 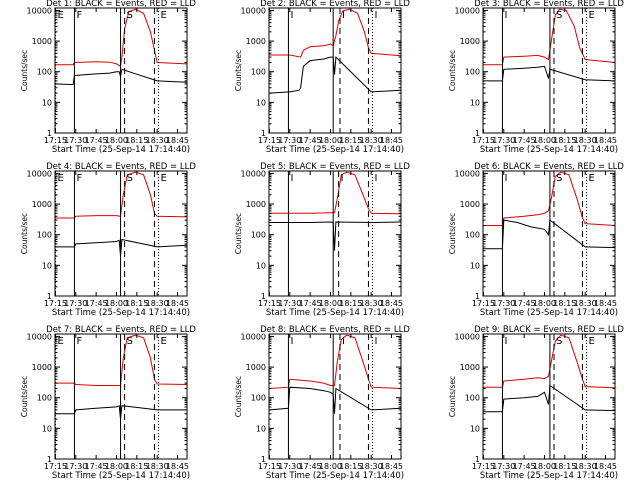 I want to click on panel-title: Det 4: BLACK = Events, RED = LLD, so click(x=121, y=167).